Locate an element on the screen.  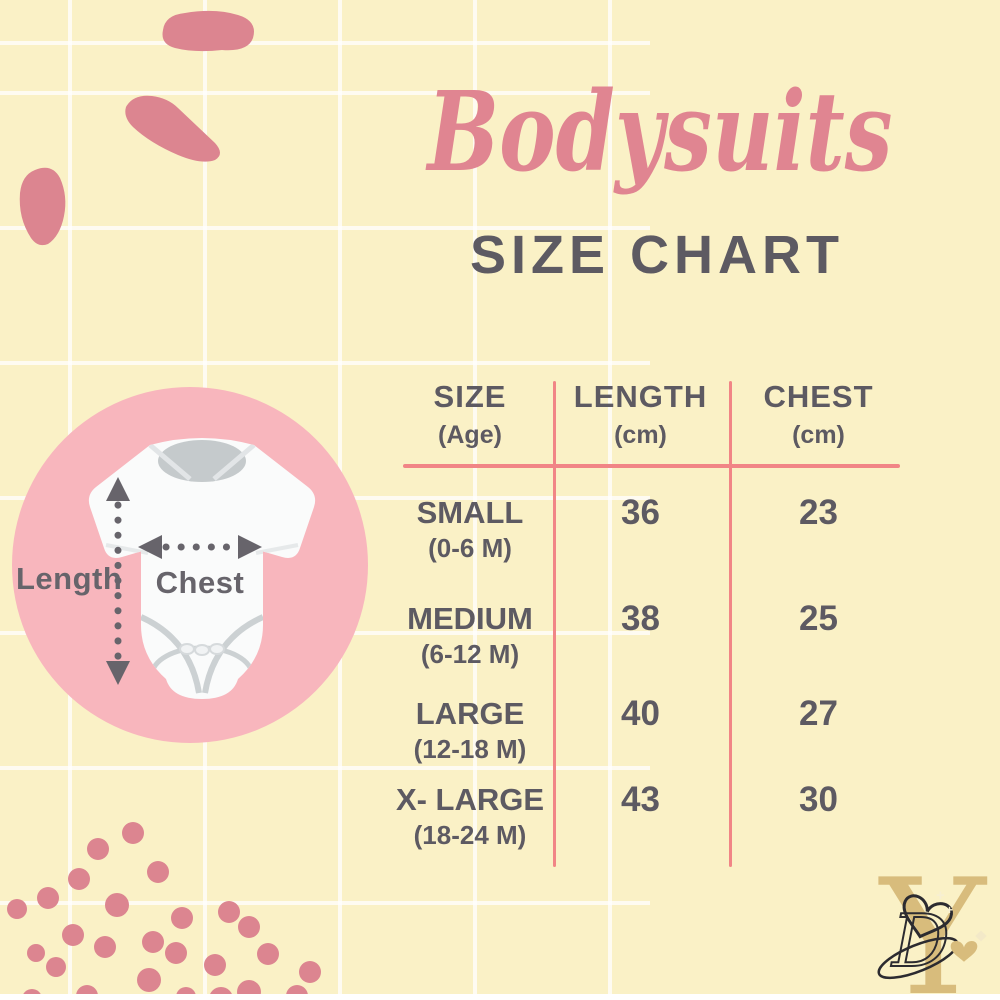
size-name: LARGE is located at coordinates (470, 713).